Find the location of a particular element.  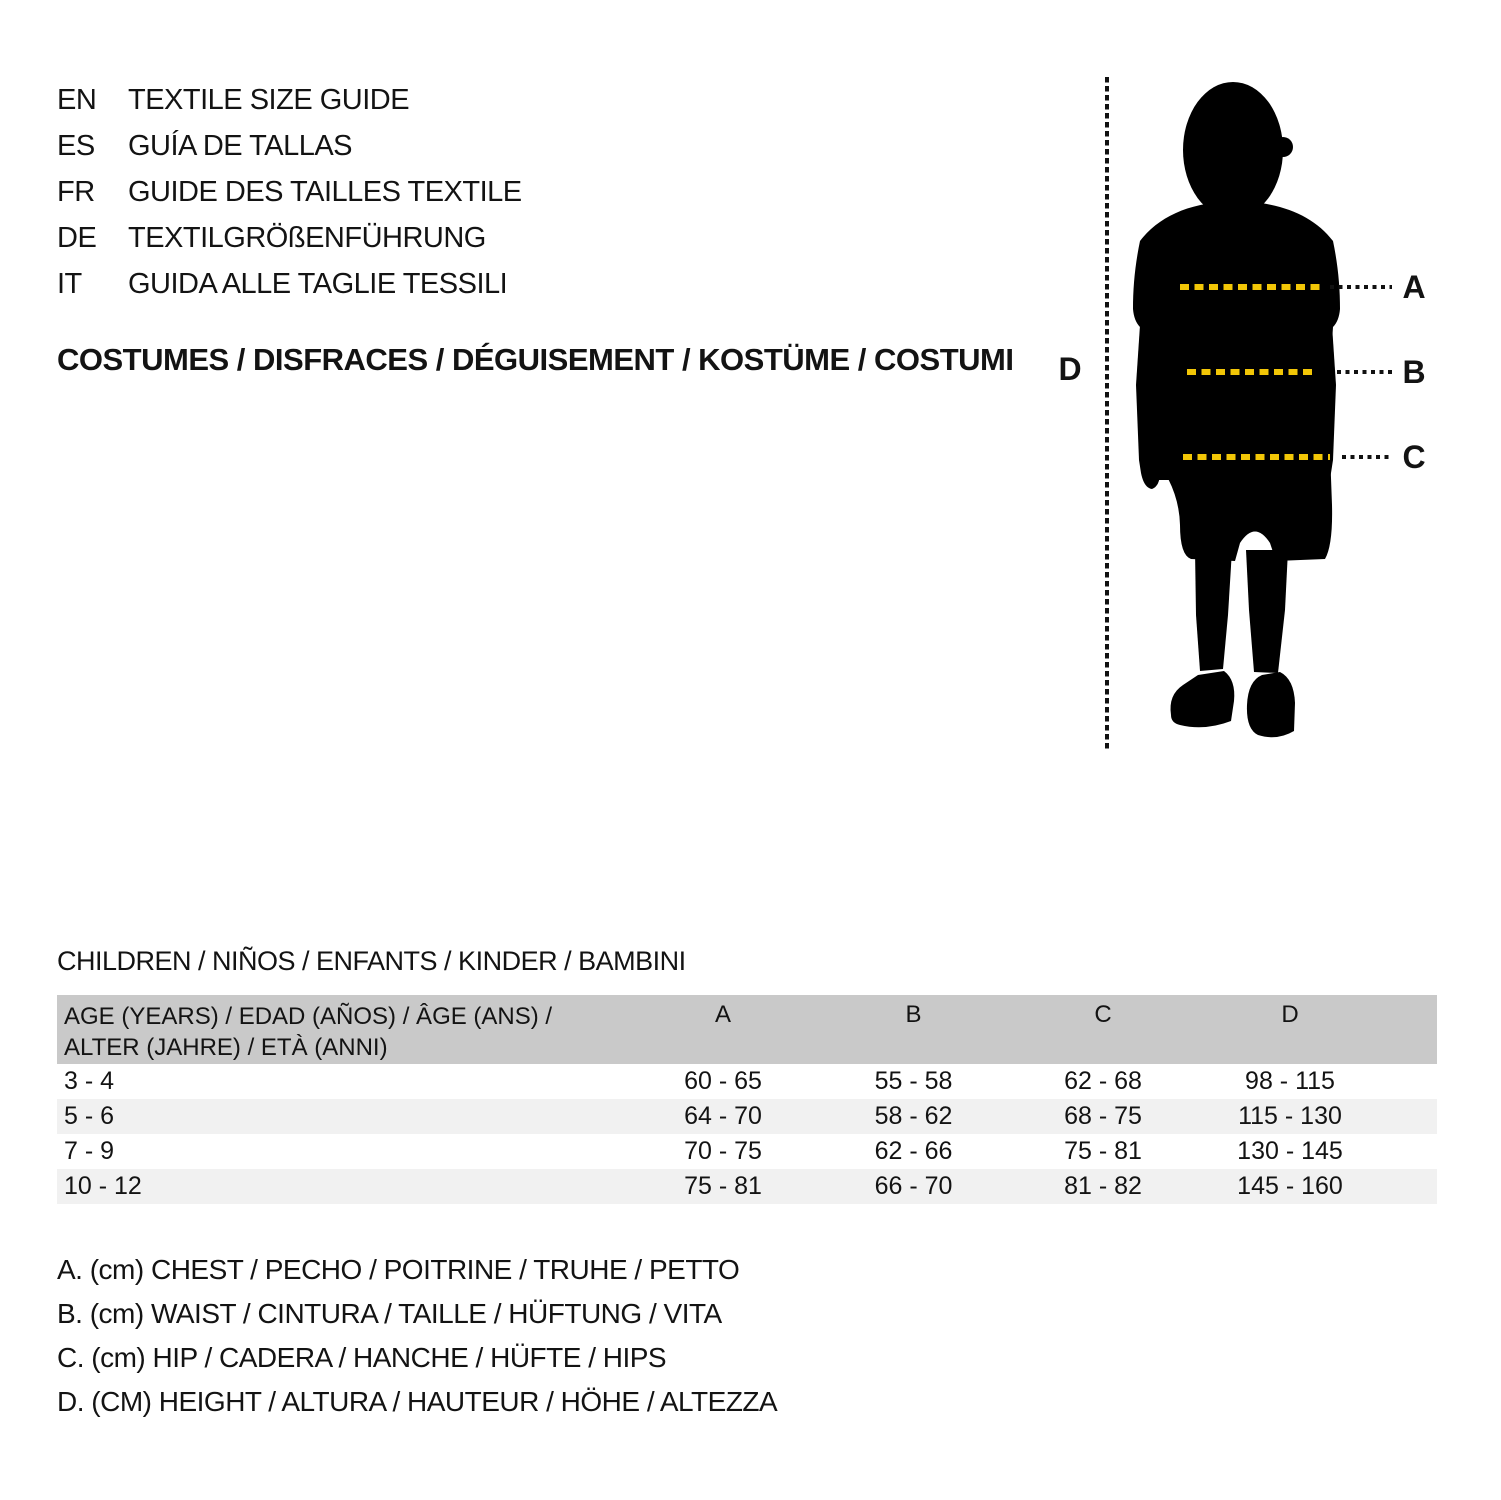

table-row: 7 - 9 70 - 75 62 - 66 75 - 81 130 - 145 is located at coordinates (747, 1151).